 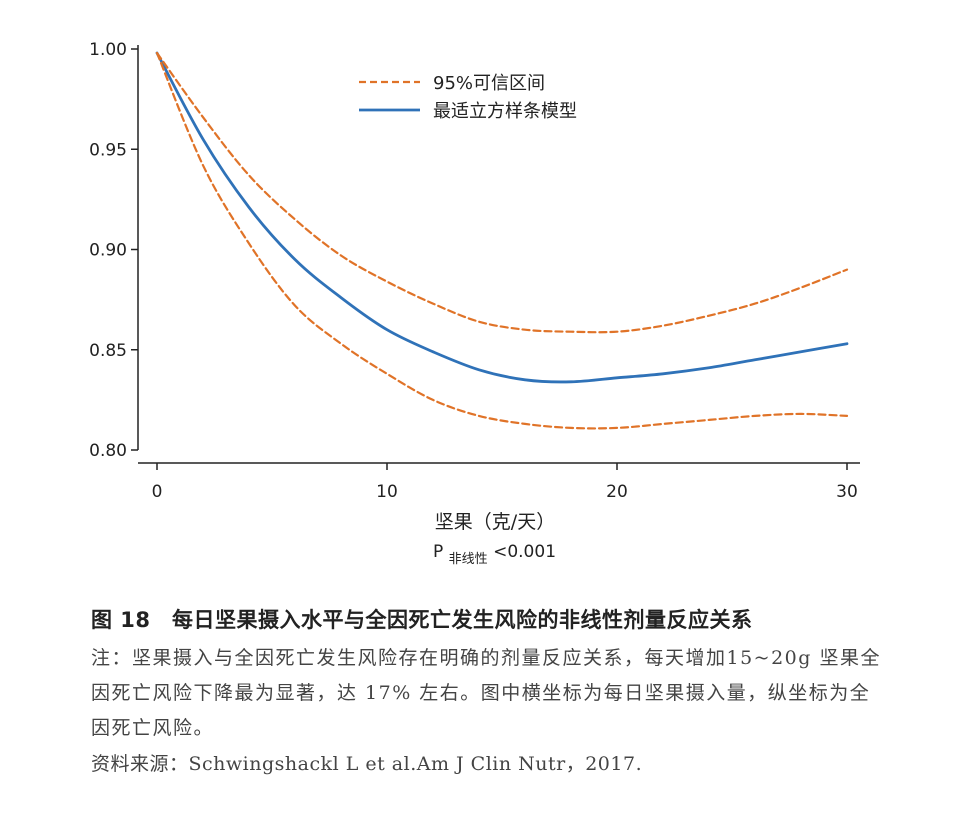 I want to click on y-tick-label: 1.00, so click(x=108, y=50).